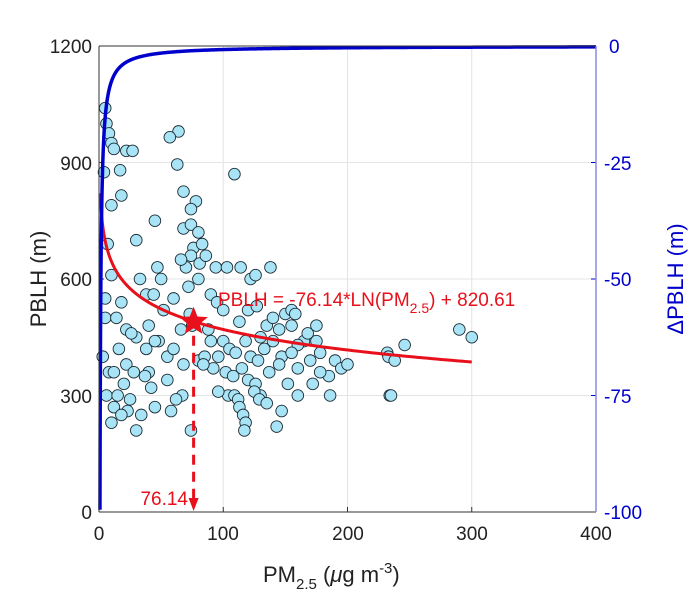  I want to click on fit-eq-sub: 2.5, so click(420, 308).